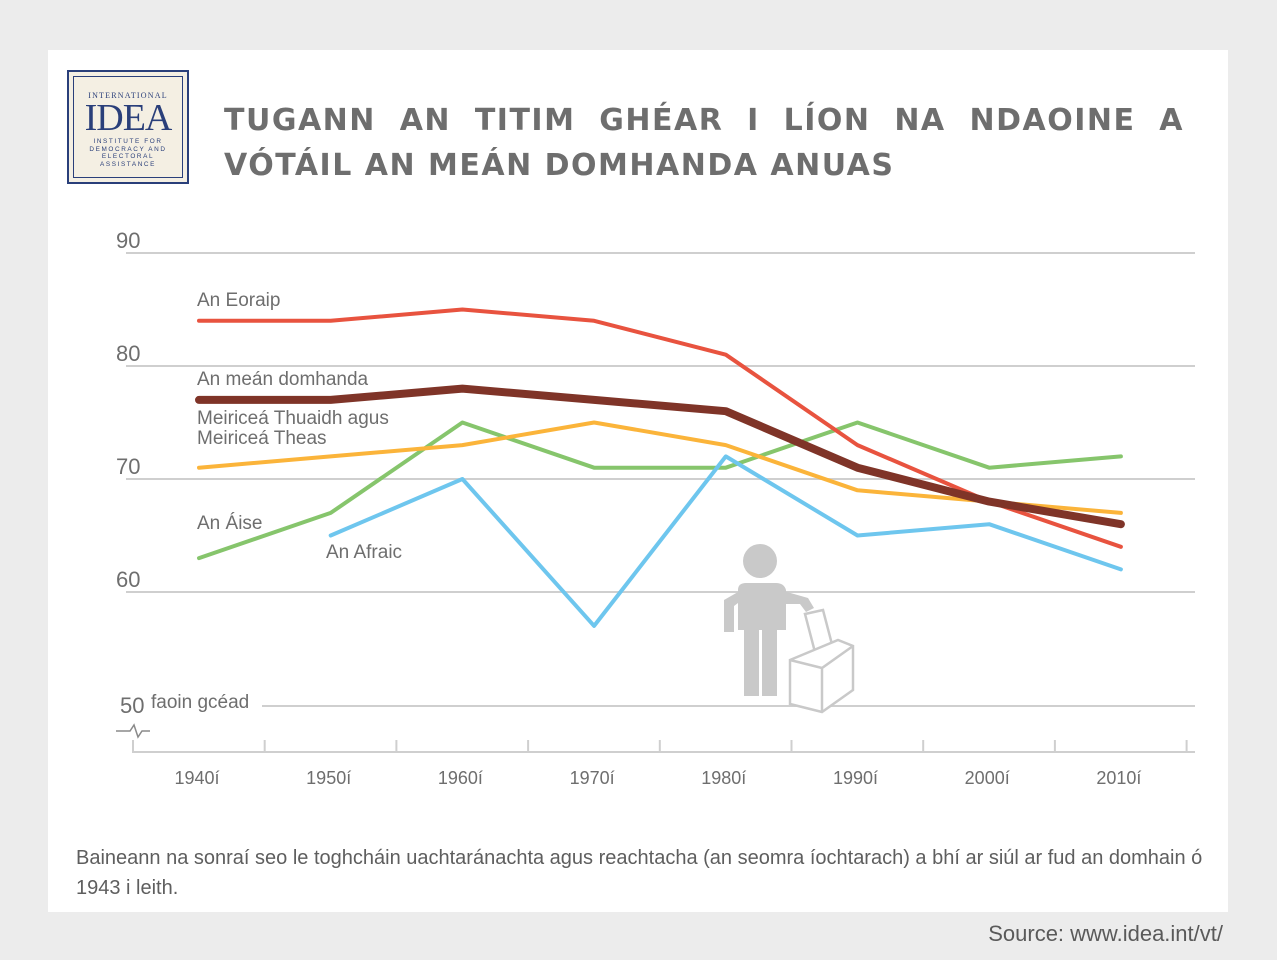 Image resolution: width=1277 pixels, height=960 pixels. I want to click on x-tick-label: 1940í, so click(196, 778).